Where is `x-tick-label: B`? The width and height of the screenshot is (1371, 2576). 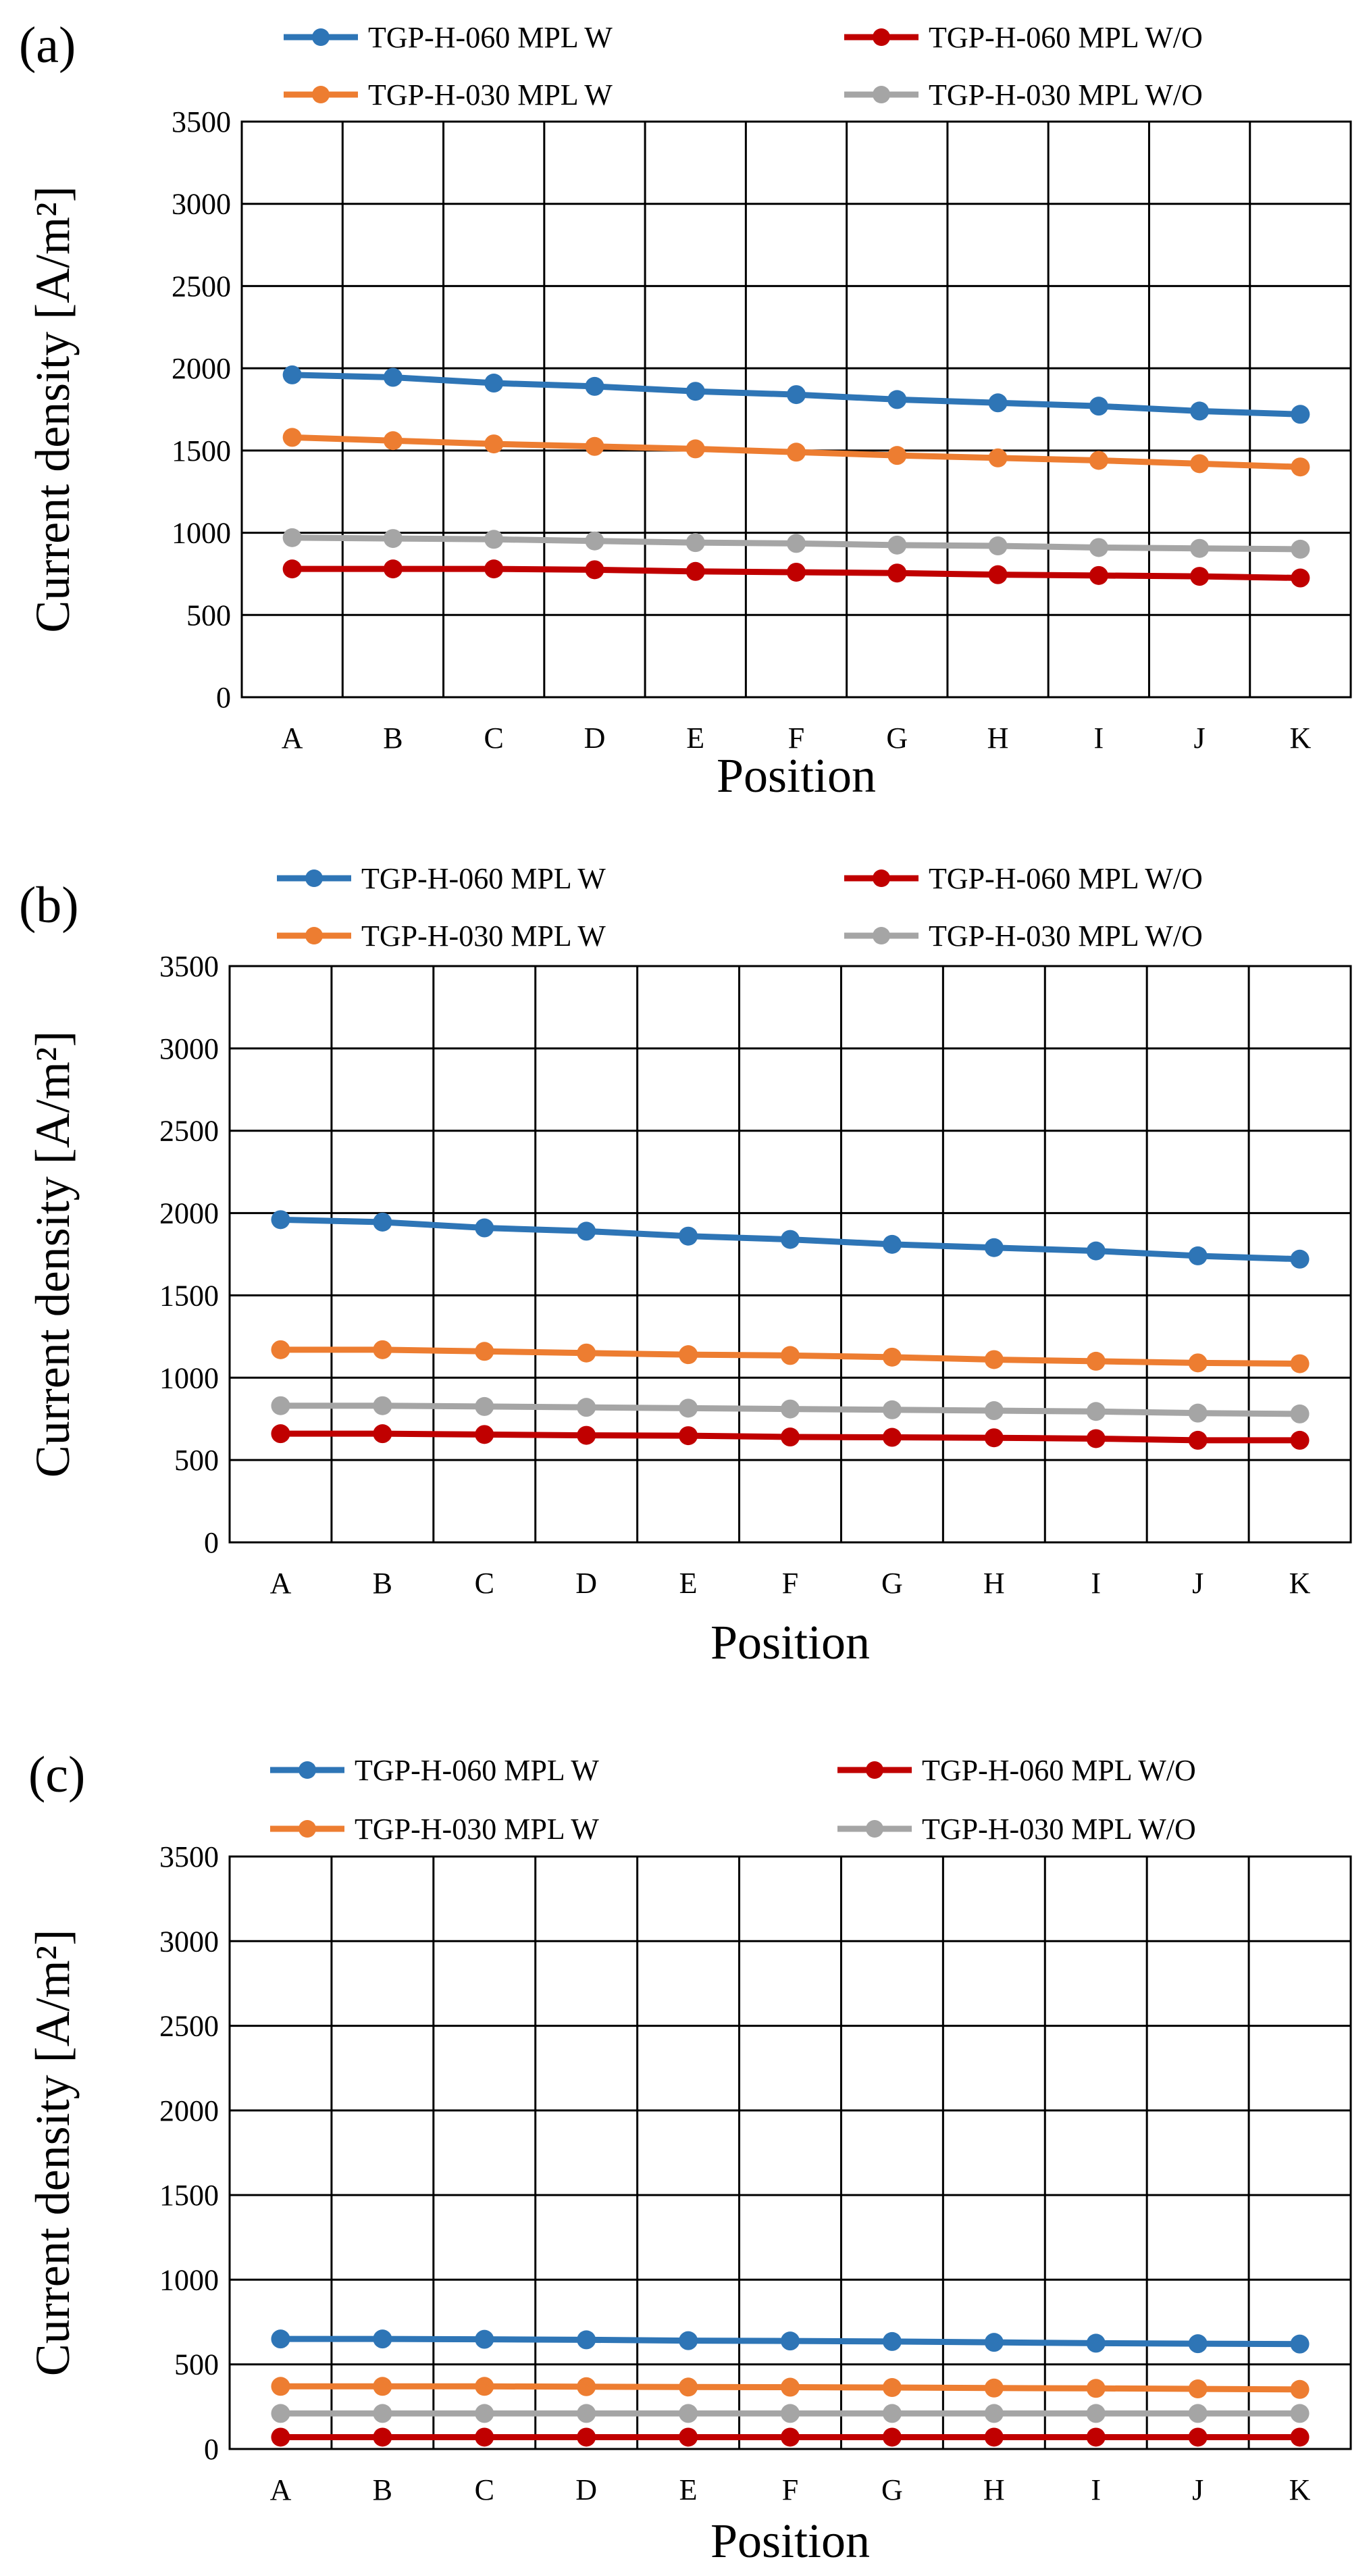 x-tick-label: B is located at coordinates (382, 1583).